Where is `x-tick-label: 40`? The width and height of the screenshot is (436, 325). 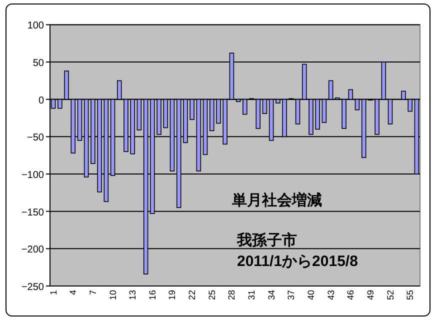
x-tick-label: 40 is located at coordinates (311, 295).